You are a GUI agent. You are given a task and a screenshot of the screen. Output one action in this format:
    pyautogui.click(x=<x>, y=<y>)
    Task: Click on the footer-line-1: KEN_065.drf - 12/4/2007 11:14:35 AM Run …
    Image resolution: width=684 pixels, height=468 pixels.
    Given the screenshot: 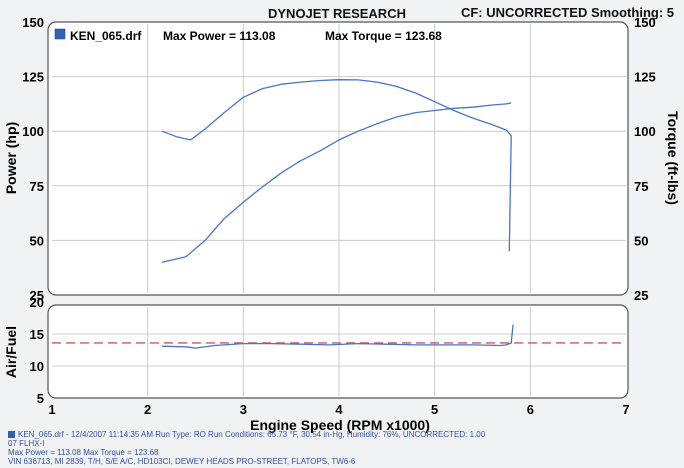 What is the action you would take?
    pyautogui.click(x=246, y=434)
    